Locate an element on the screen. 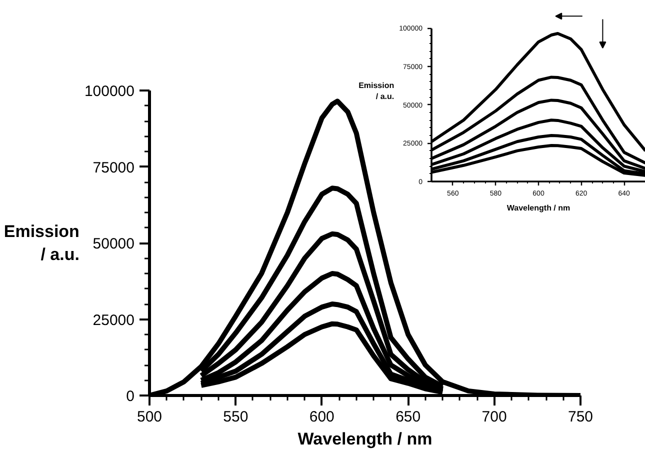  x-tick-label: 750 is located at coordinates (581, 417).